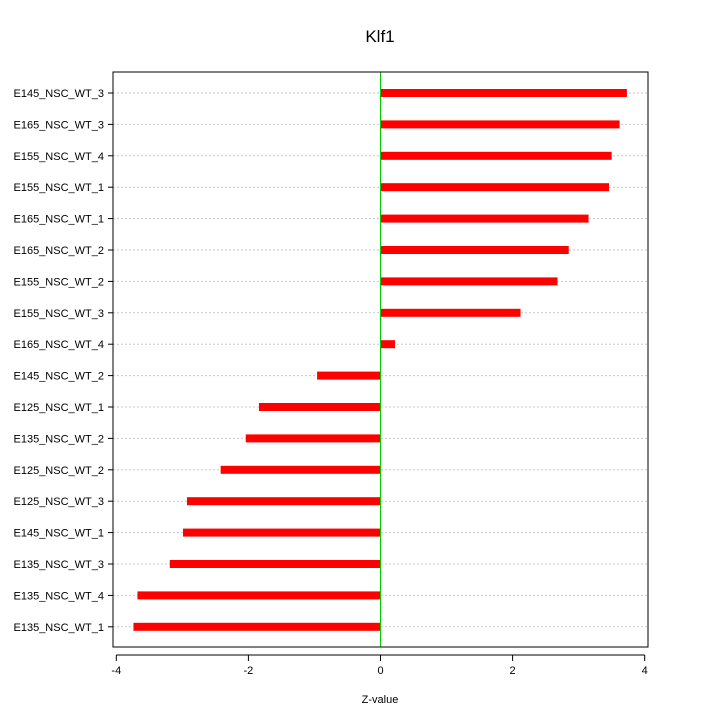 The height and width of the screenshot is (720, 720). I want to click on y-tick-label: E125_NSC_WT_3, so click(59, 502).